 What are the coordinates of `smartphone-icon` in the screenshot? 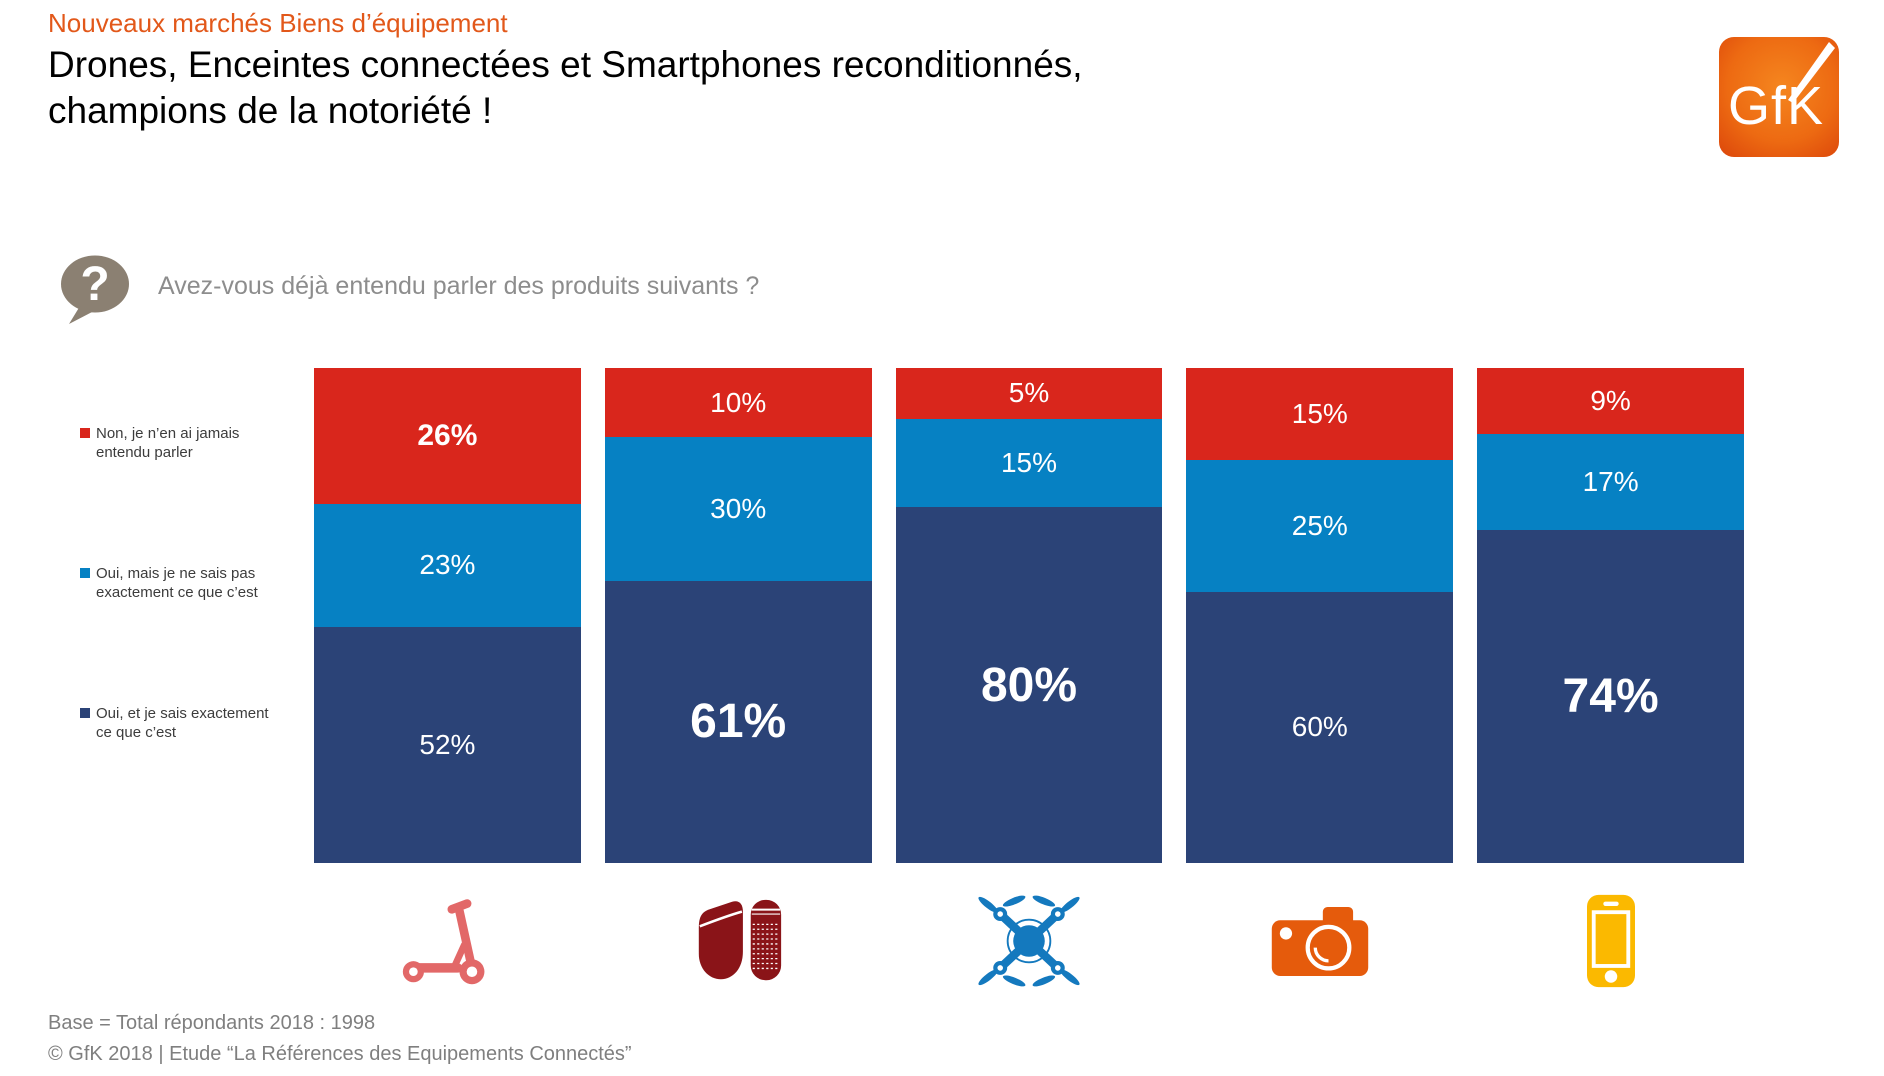 It's located at (1610, 940).